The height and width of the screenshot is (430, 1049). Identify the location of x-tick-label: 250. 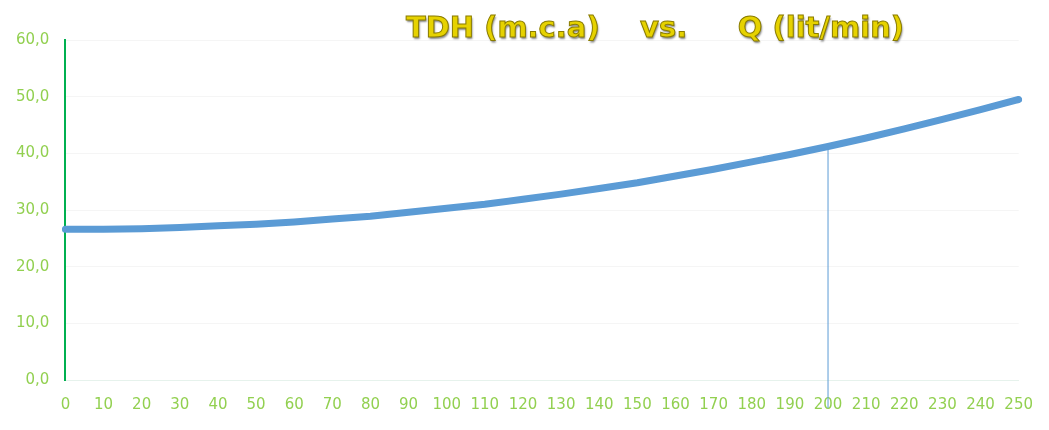
(1019, 403).